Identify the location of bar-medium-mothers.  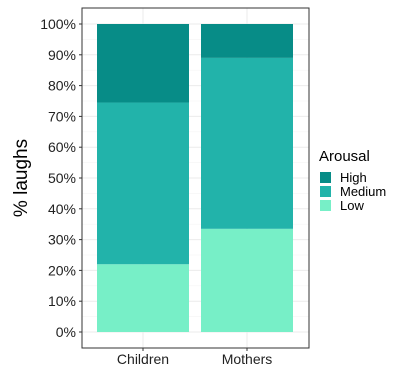
(247, 143).